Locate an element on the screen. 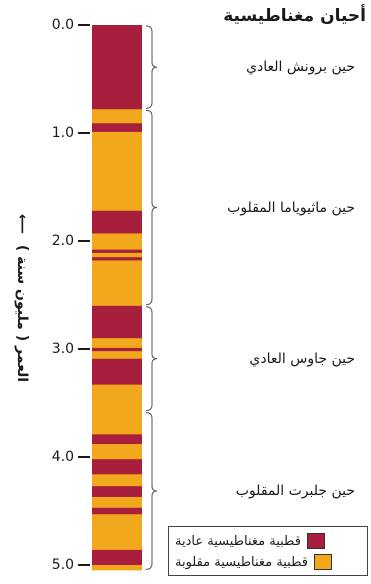  legend-swatch-normal is located at coordinates (315, 541).